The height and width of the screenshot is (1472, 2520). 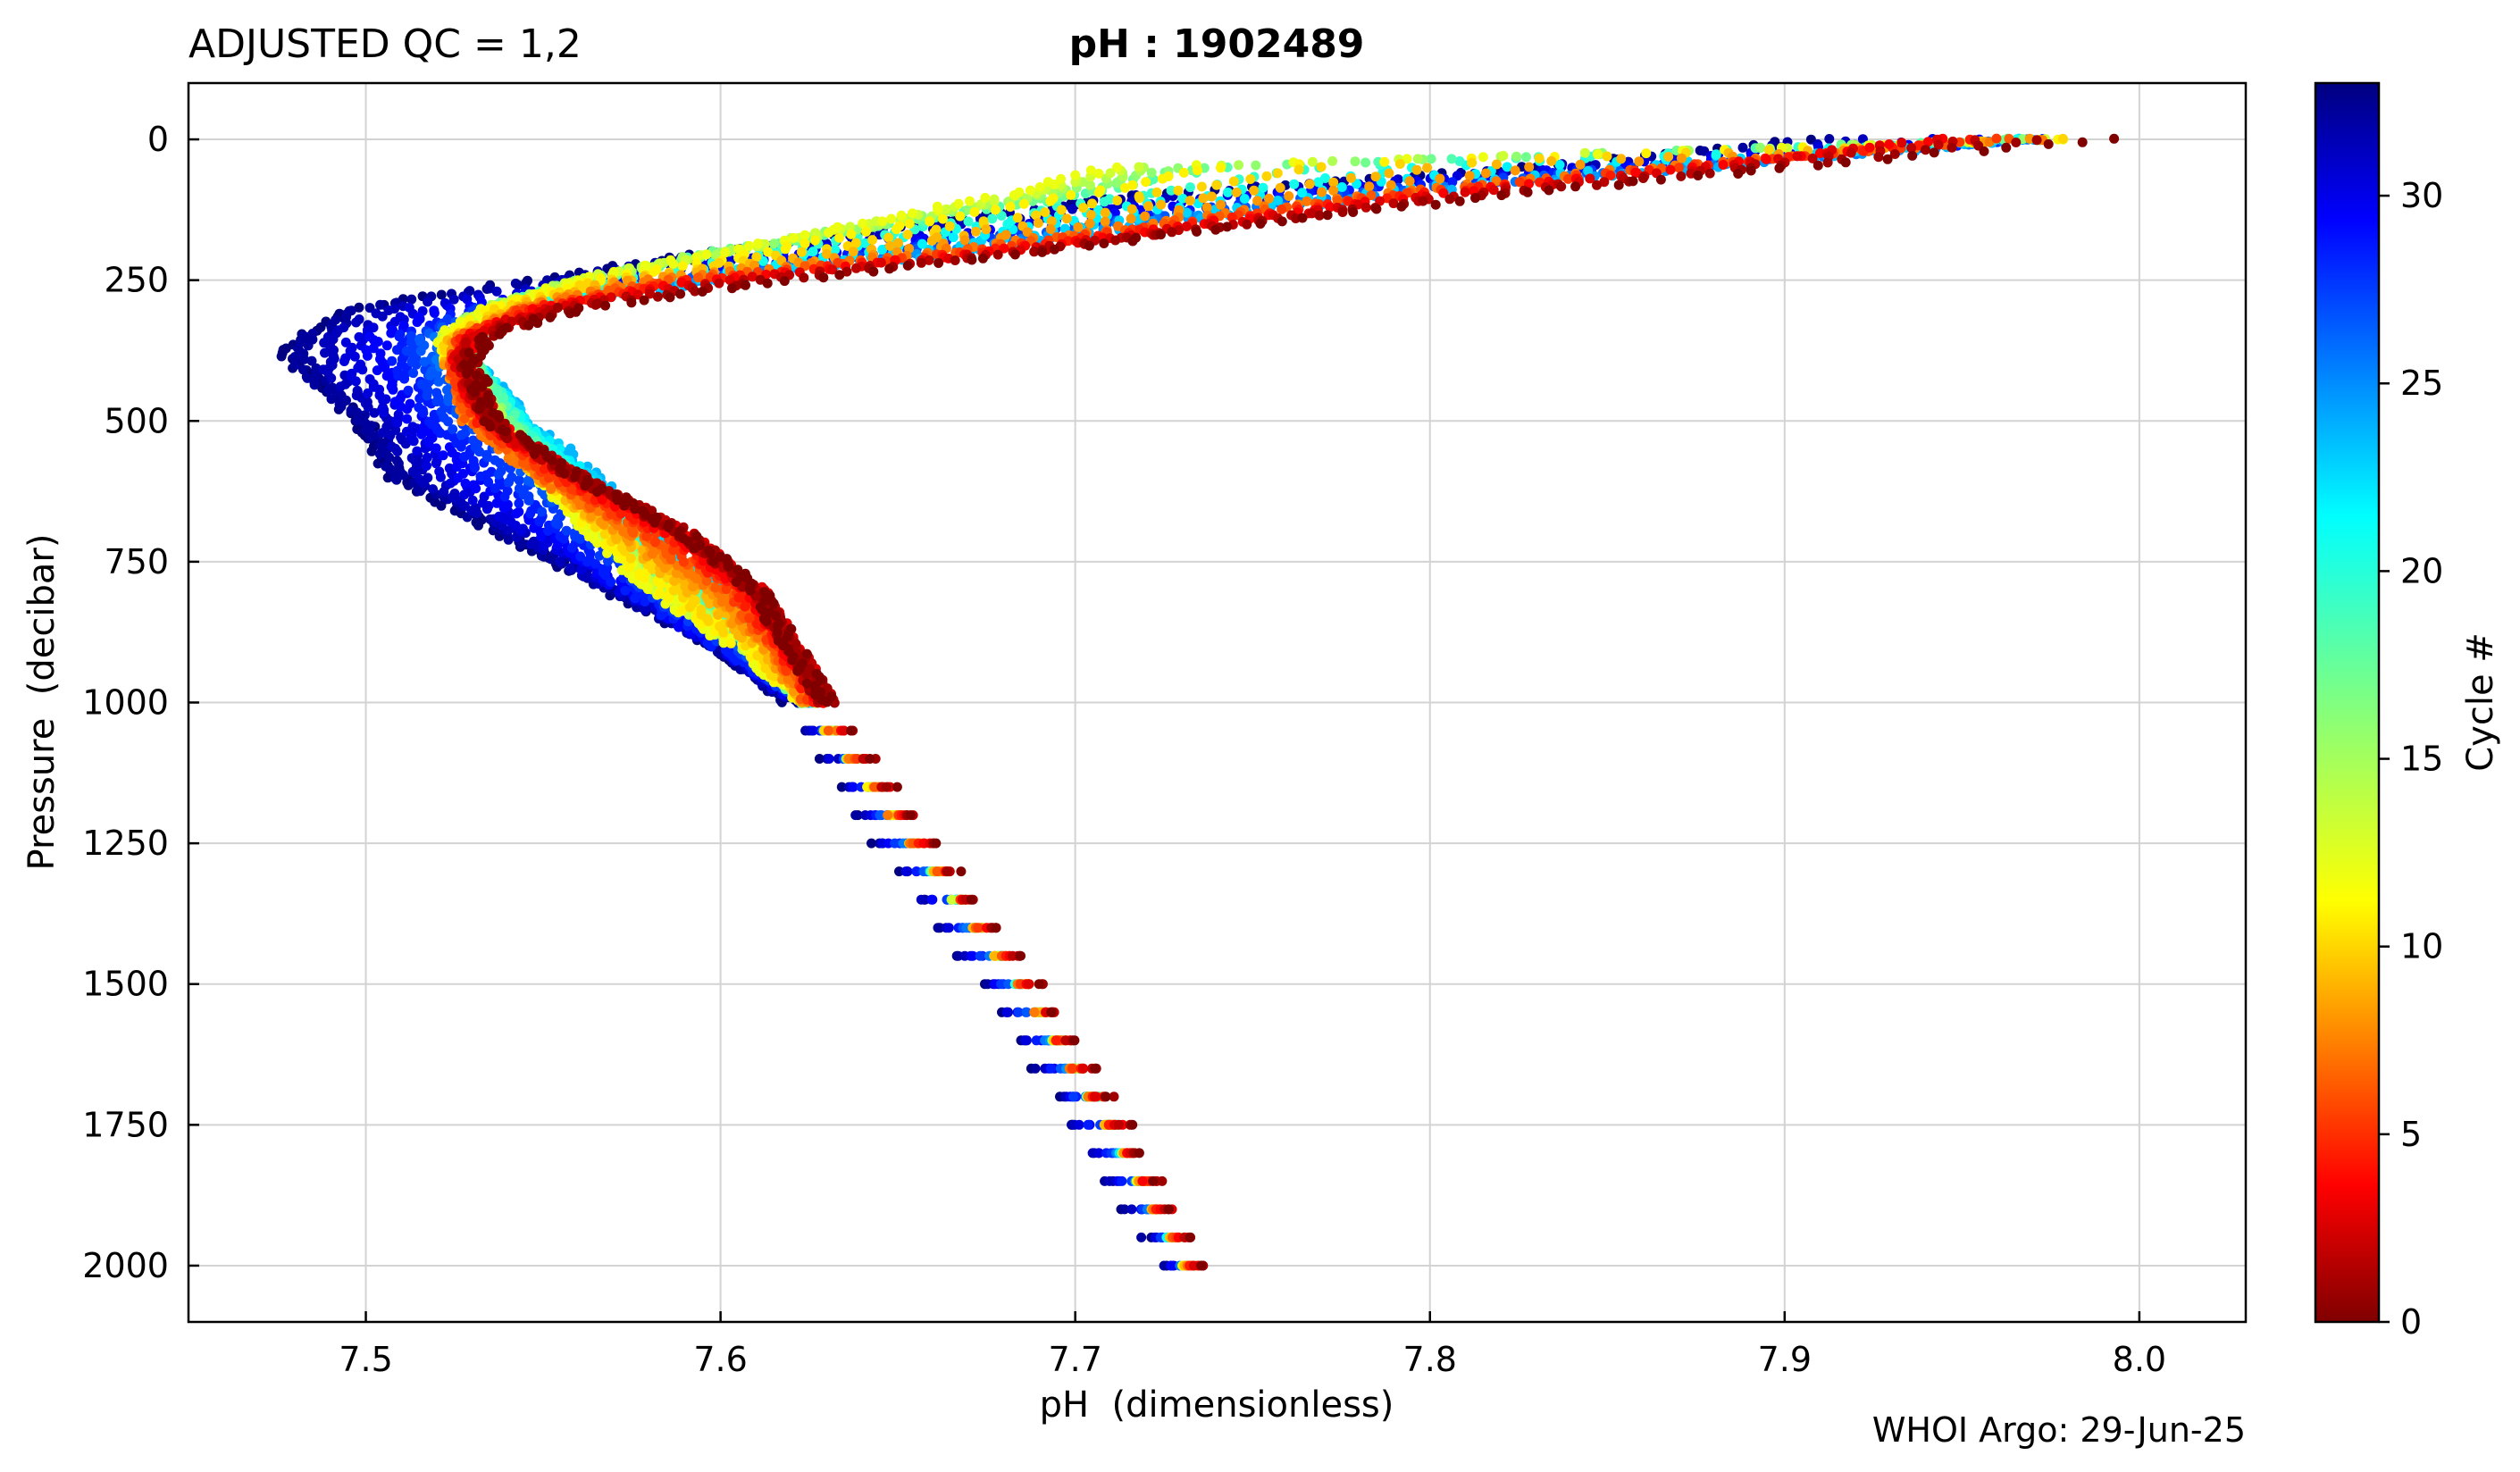 I want to click on qc-label: ADJUSTED QC = 1,2, so click(x=385, y=44).